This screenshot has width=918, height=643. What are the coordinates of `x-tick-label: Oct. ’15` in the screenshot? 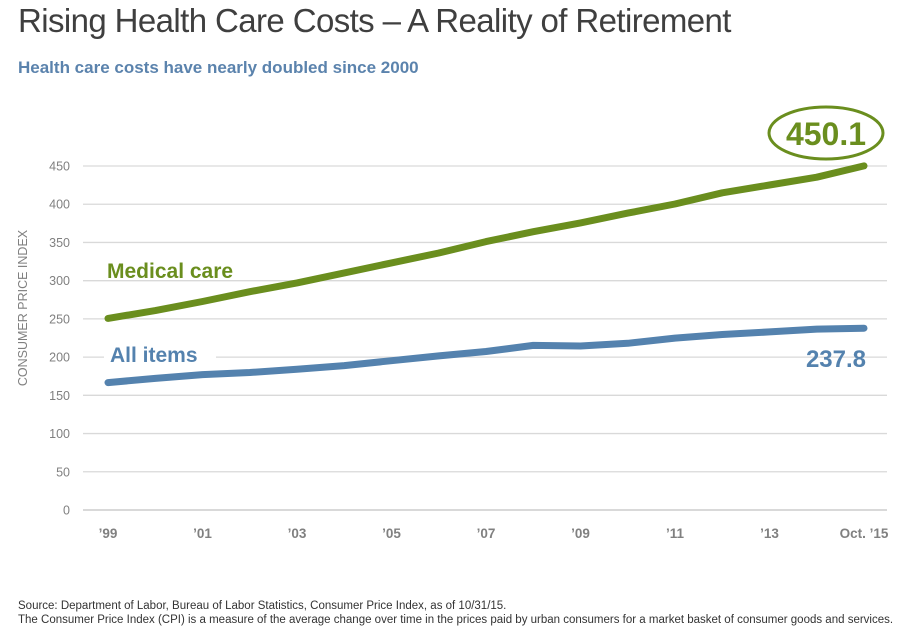 It's located at (864, 533).